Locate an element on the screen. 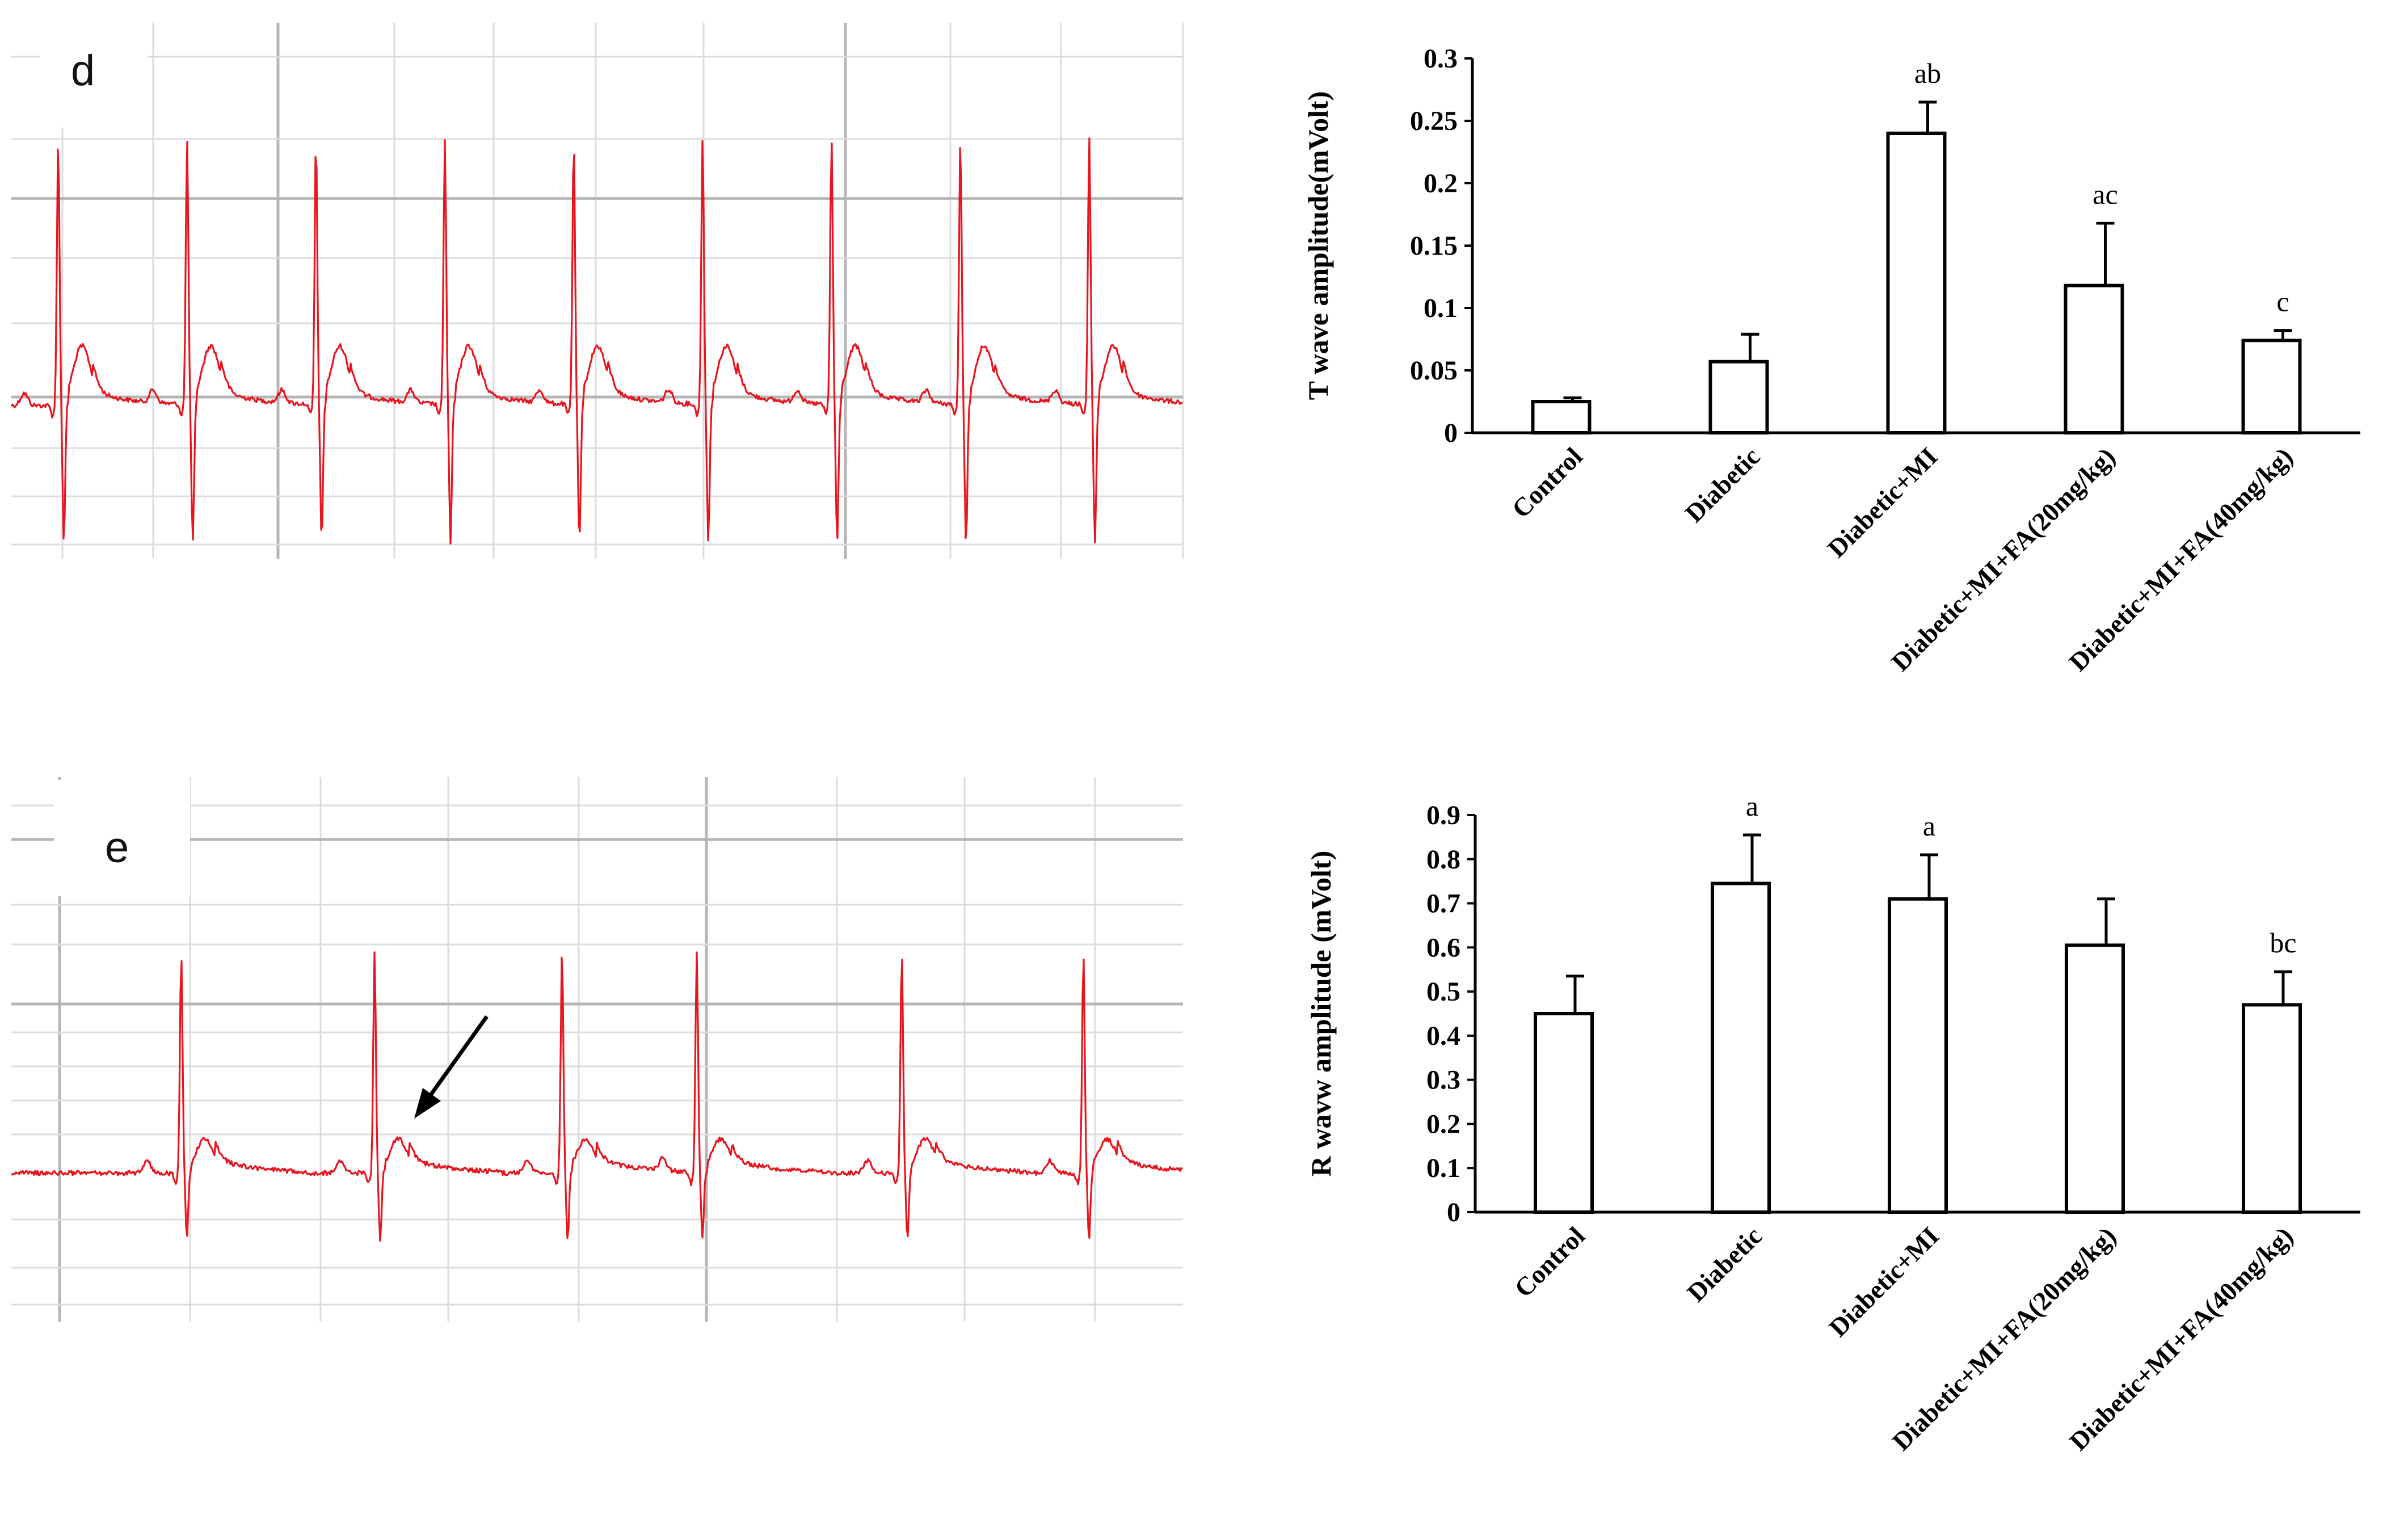 The image size is (2387, 1540). significance-label: bc is located at coordinates (2283, 943).